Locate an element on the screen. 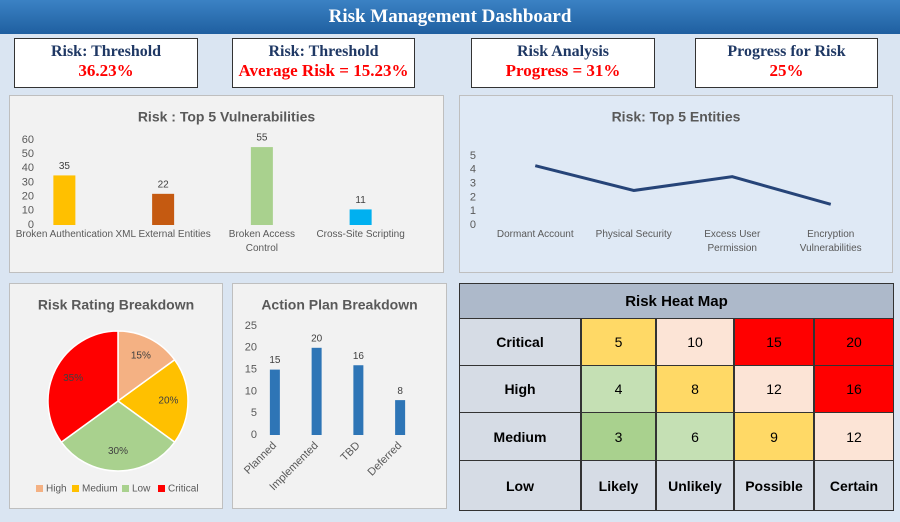 The image size is (900, 522). kpi-title: Risk Analysis is located at coordinates (563, 51).